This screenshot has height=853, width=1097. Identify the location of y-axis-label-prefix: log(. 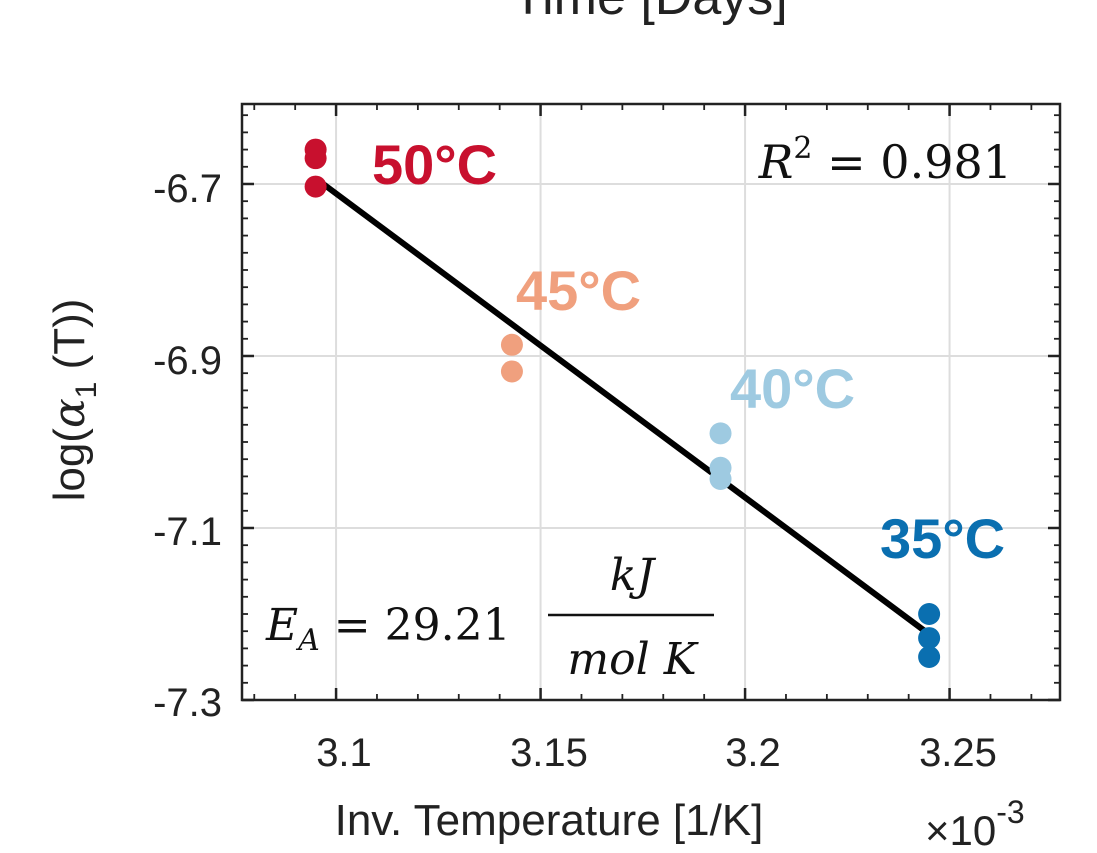
(69, 465).